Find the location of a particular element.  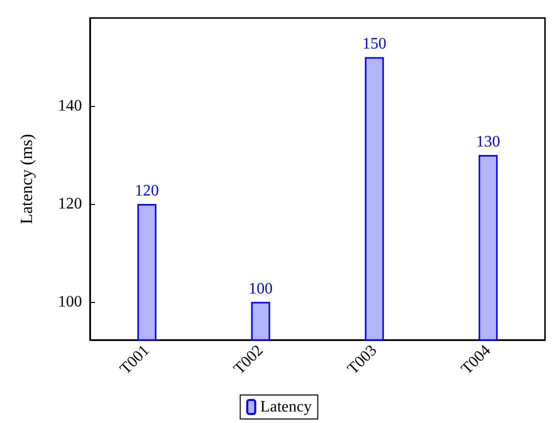

legend-label: Latency is located at coordinates (286, 407).